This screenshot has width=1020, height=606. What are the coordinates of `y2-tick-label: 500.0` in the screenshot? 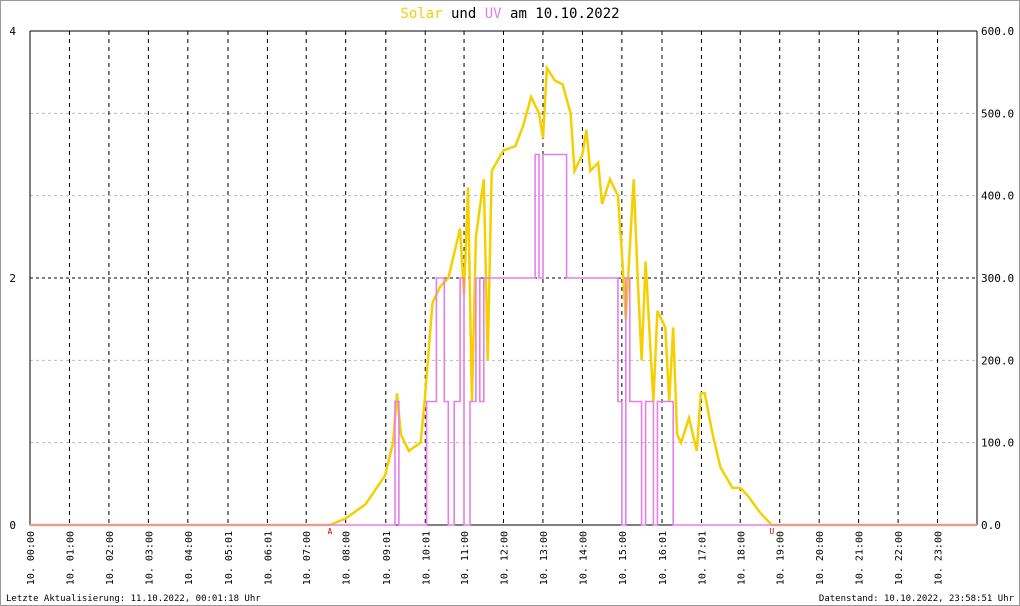 It's located at (997, 113).